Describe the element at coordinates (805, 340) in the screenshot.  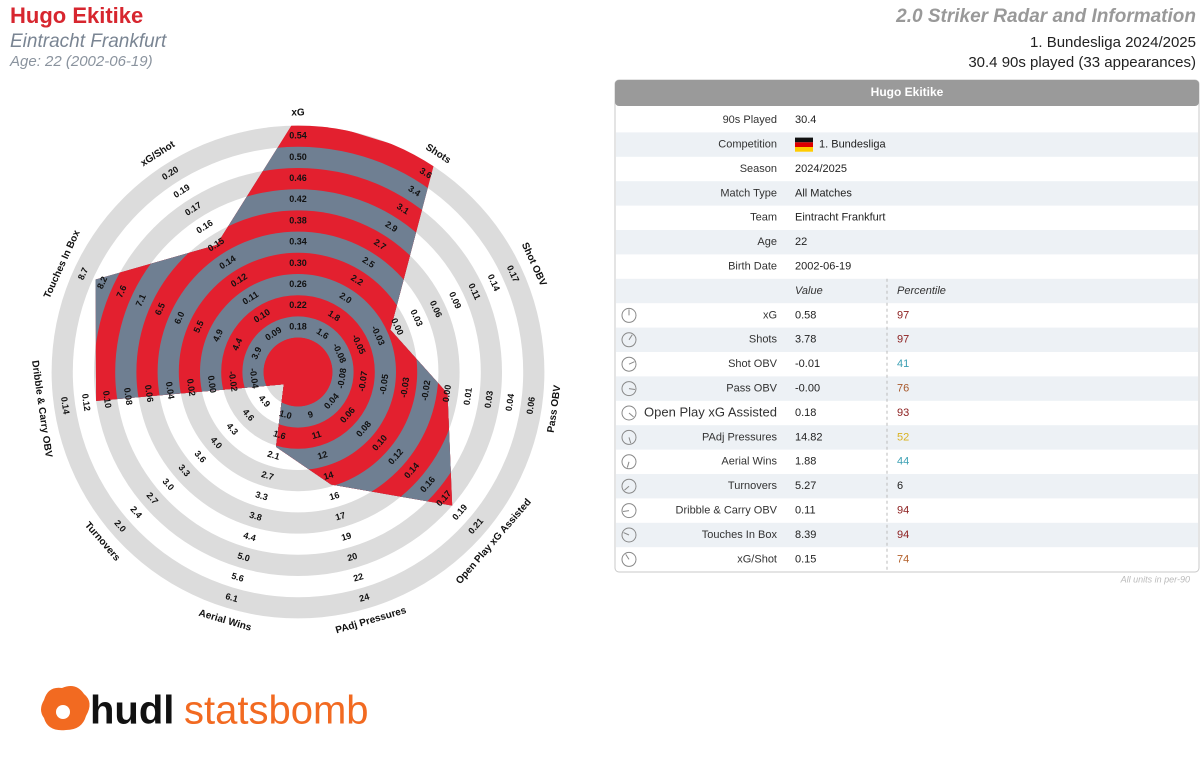
I see `metric-value: 3.78` at that location.